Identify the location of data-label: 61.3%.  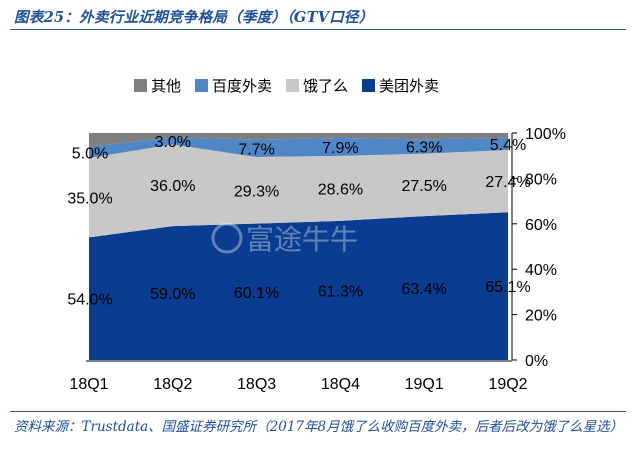
(340, 291).